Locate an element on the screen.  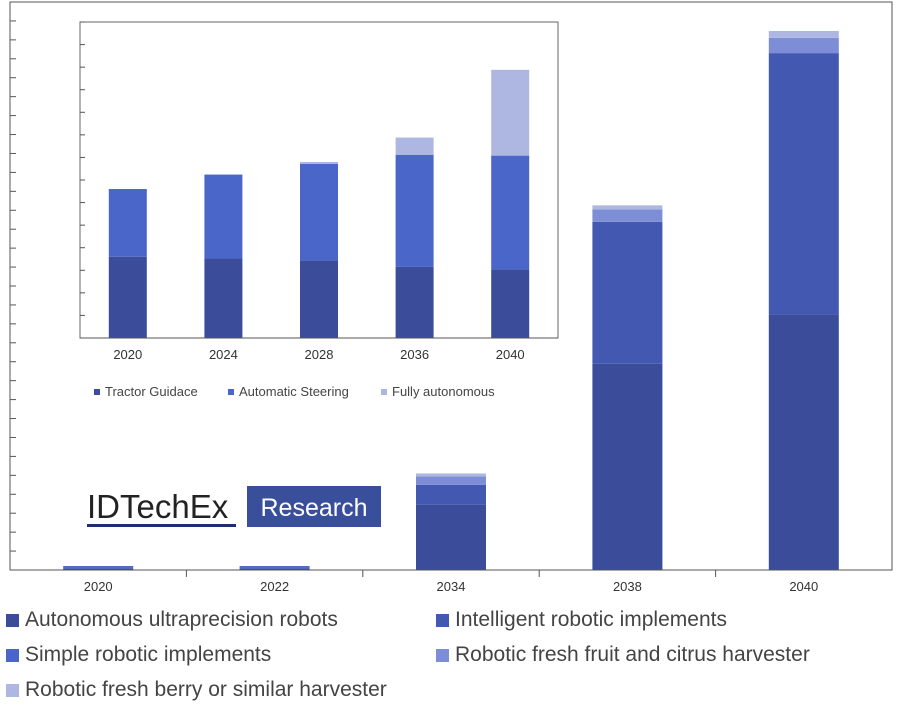
inset-legend-label: Tractor Guidace is located at coordinates (151, 391).